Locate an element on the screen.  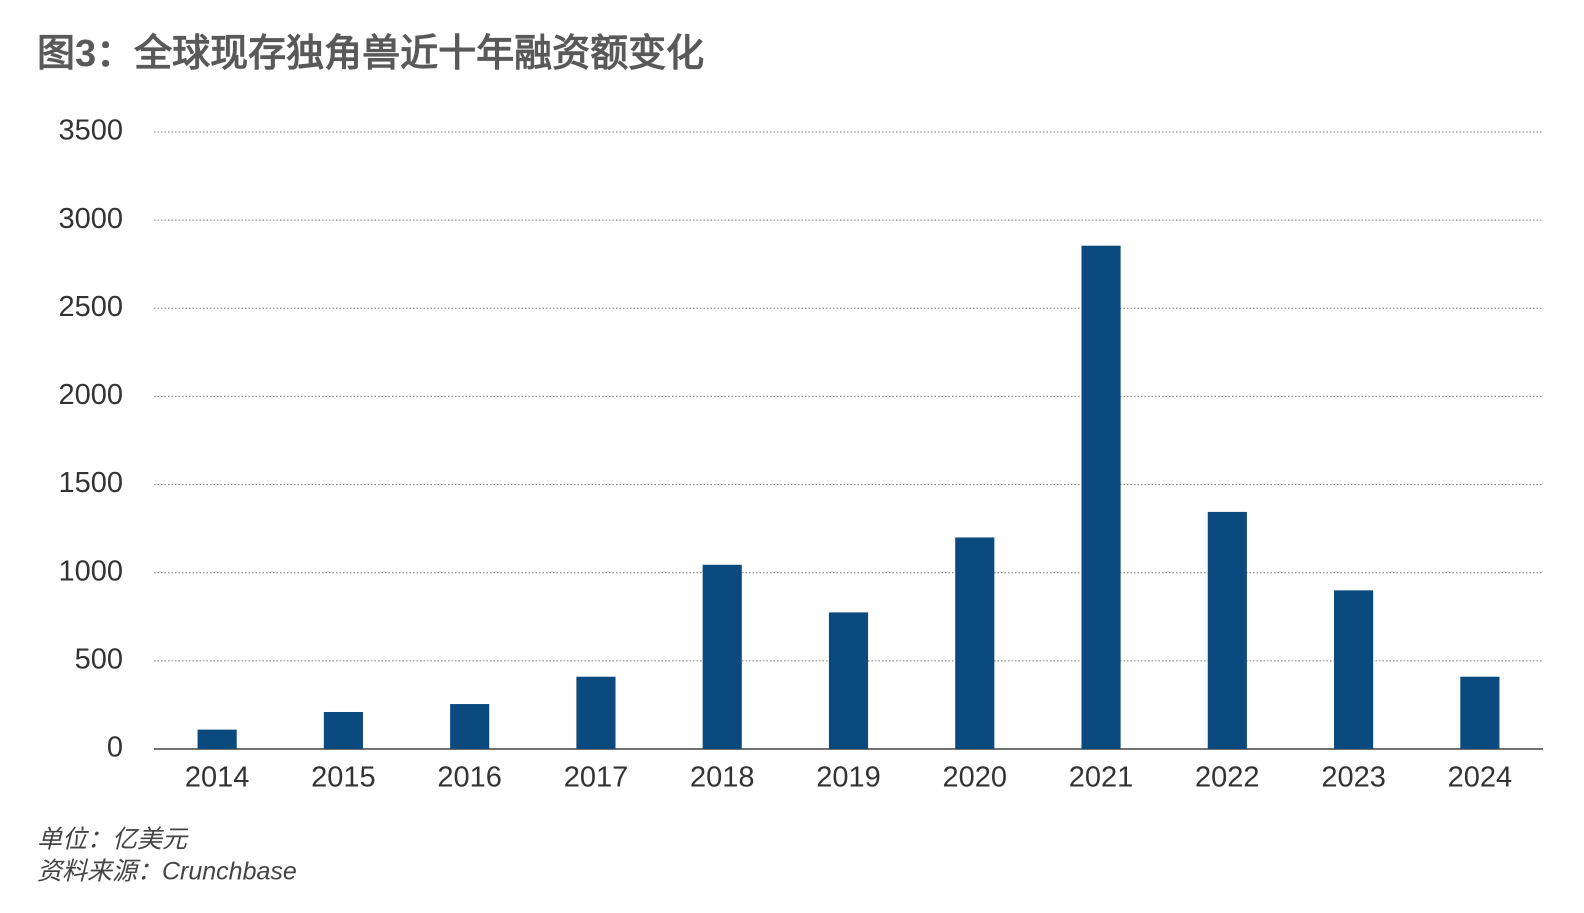
y-tick-label: 500 is located at coordinates (99, 660).